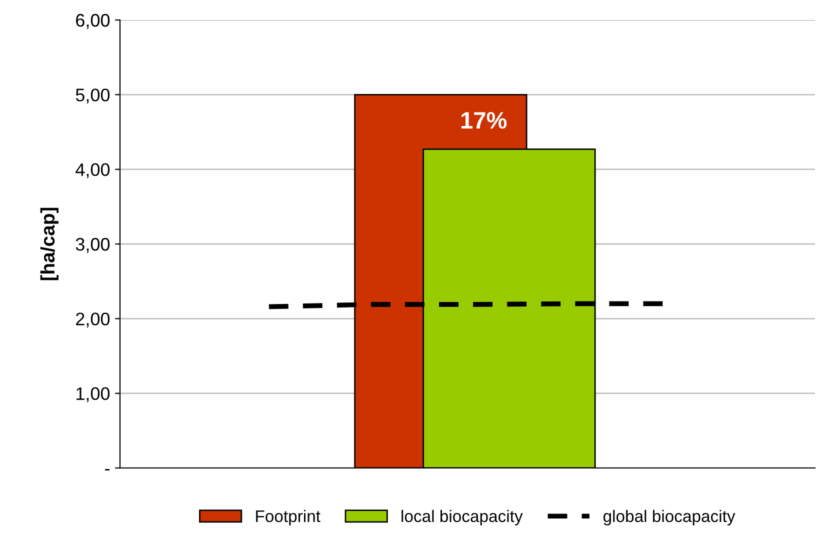 This screenshot has width=816, height=540. What do you see at coordinates (93, 320) in the screenshot?
I see `y-tick-label: 2,00` at bounding box center [93, 320].